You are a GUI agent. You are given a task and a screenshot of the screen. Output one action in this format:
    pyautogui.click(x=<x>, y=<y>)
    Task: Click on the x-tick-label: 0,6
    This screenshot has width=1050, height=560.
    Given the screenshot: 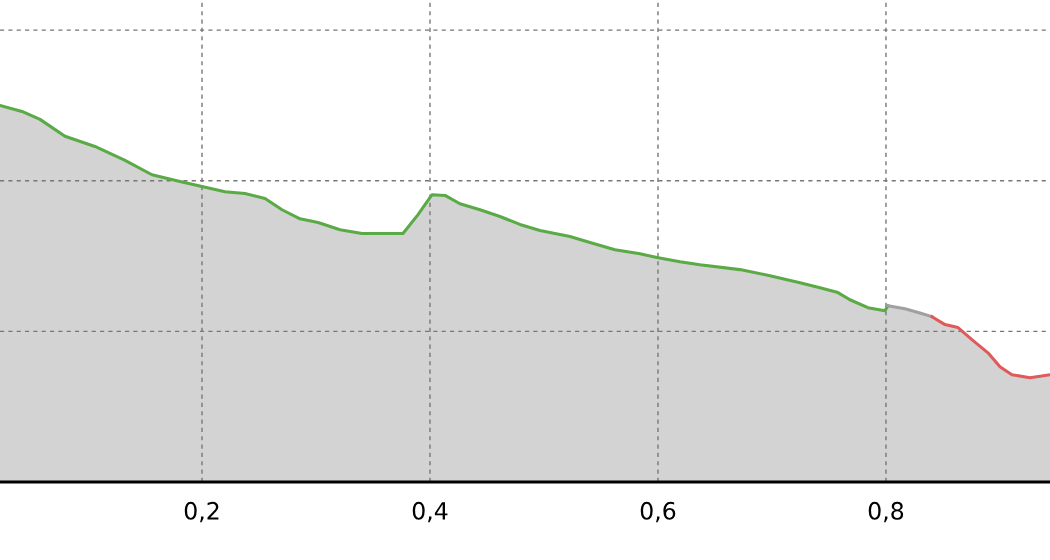 What is the action you would take?
    pyautogui.click(x=658, y=512)
    